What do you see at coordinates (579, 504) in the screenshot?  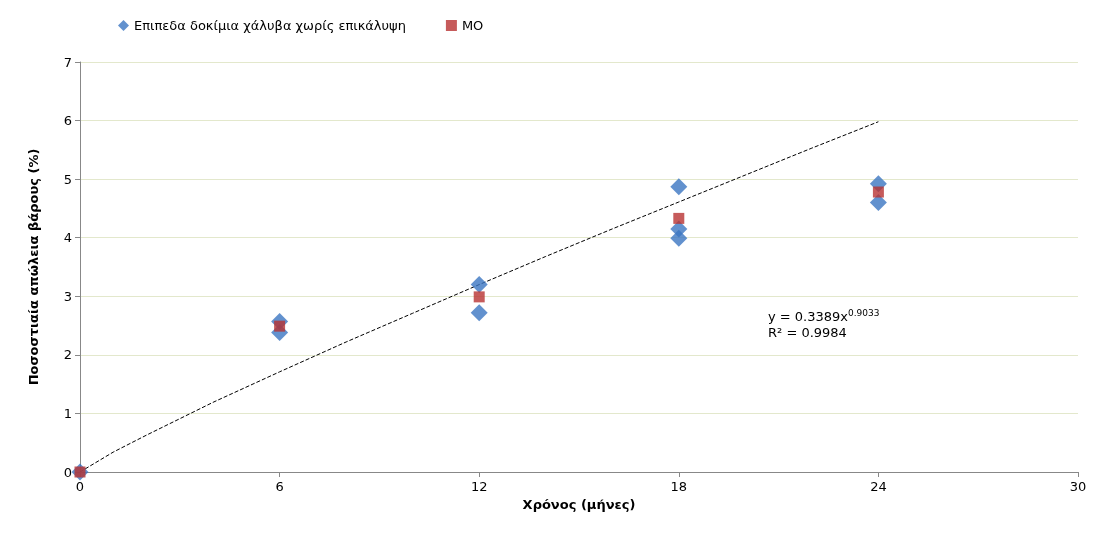 I see `x-axis-title: Χρόνος (μήνες)` at bounding box center [579, 504].